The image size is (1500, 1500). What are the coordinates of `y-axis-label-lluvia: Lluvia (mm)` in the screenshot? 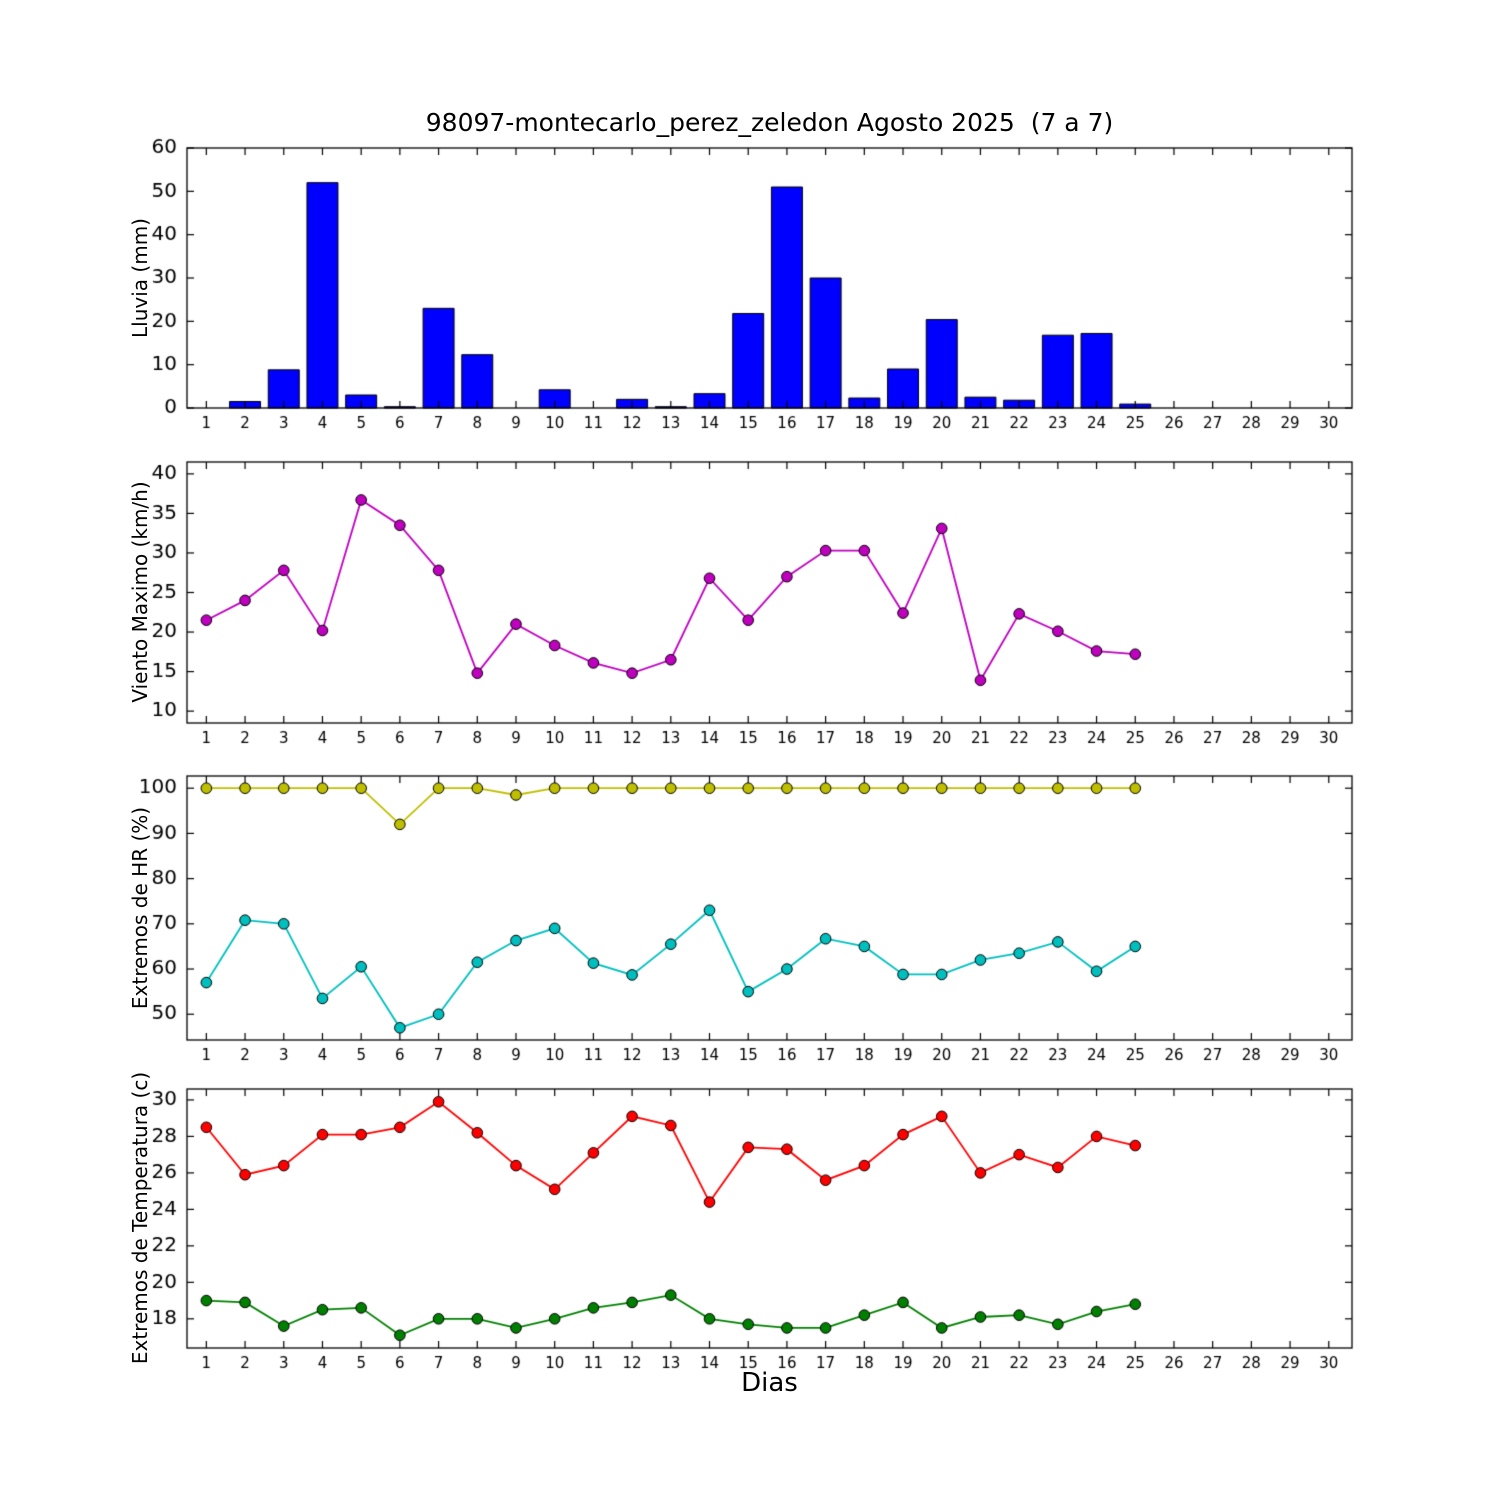 It's located at (140, 278).